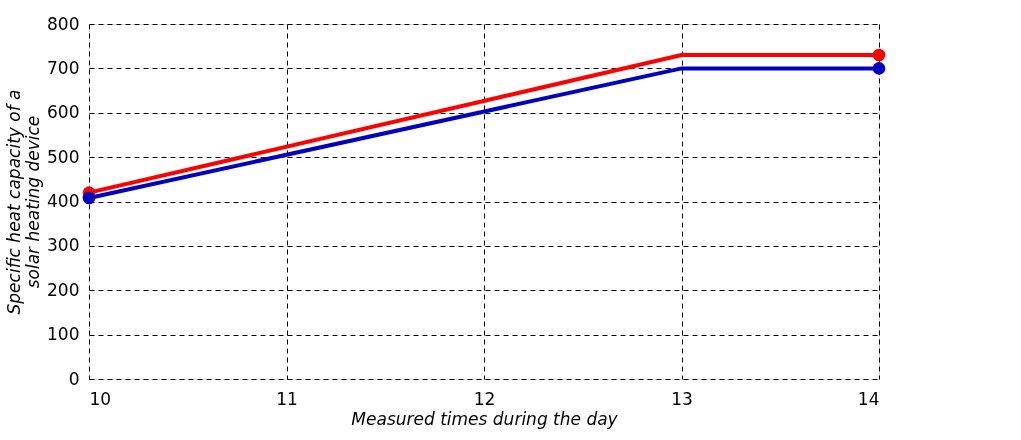 Image resolution: width=1021 pixels, height=440 pixels. I want to click on y-tick-label: 800, so click(63, 23).